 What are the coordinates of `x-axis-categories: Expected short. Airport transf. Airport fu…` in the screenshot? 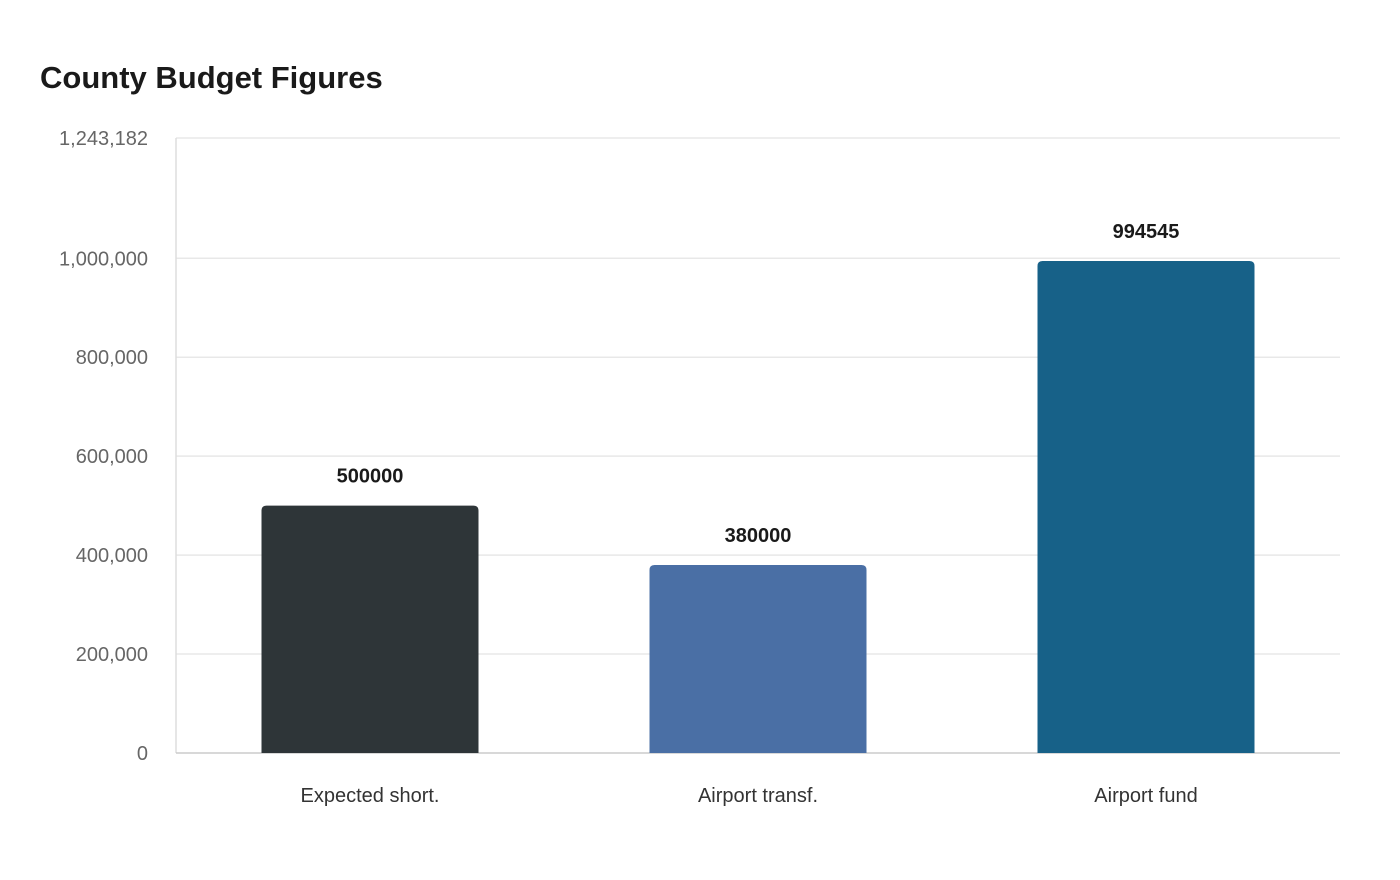 It's located at (749, 796).